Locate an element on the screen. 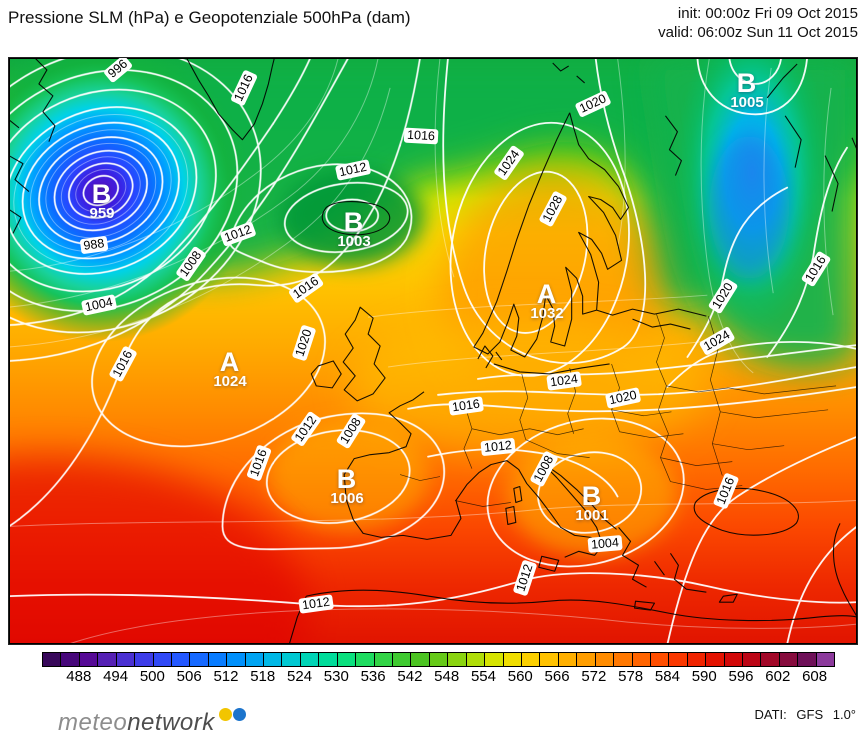 Image resolution: width=866 pixels, height=738 pixels. colorbar-tick-label: 566 is located at coordinates (557, 676).